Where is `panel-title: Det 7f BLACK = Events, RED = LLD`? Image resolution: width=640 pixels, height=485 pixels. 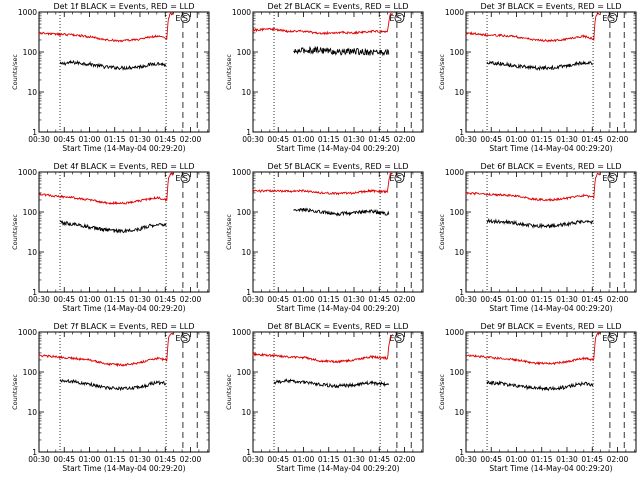 panel-title: Det 7f BLACK = Events, RED = LLD is located at coordinates (123, 326).